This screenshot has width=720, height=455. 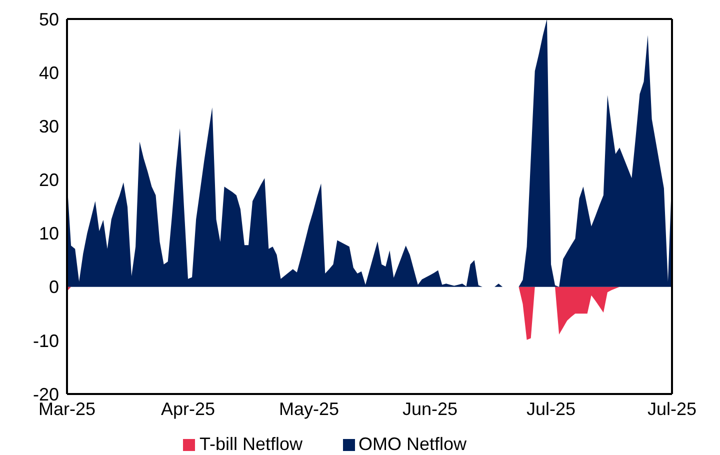 What do you see at coordinates (48, 126) in the screenshot?
I see `y-tick-label: 30` at bounding box center [48, 126].